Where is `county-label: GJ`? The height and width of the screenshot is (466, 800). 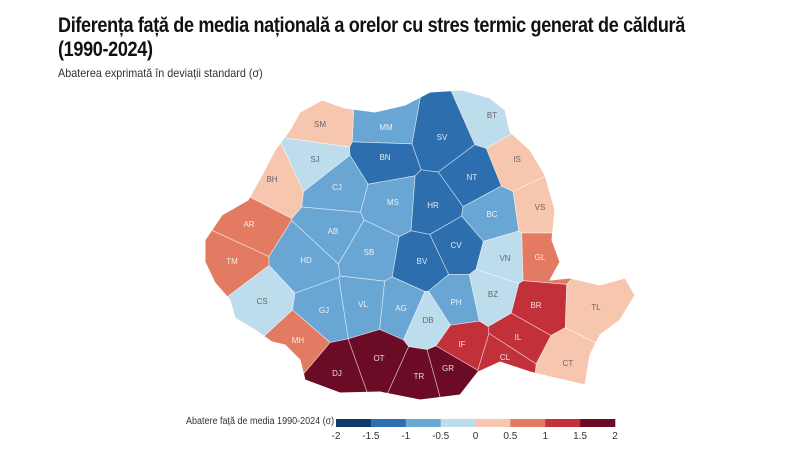
county-label: GJ is located at coordinates (324, 310).